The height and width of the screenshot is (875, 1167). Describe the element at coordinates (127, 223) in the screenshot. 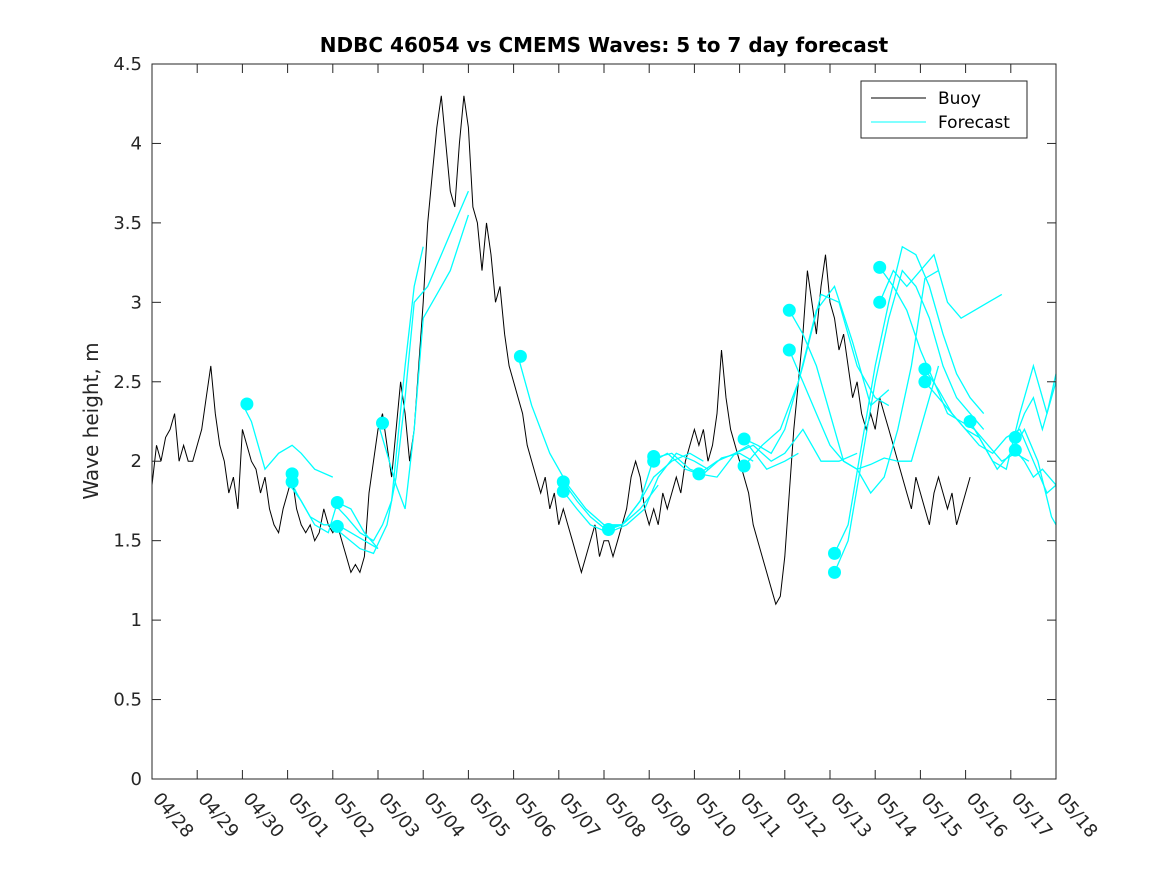

I see `y-tick-label: 3.5` at that location.